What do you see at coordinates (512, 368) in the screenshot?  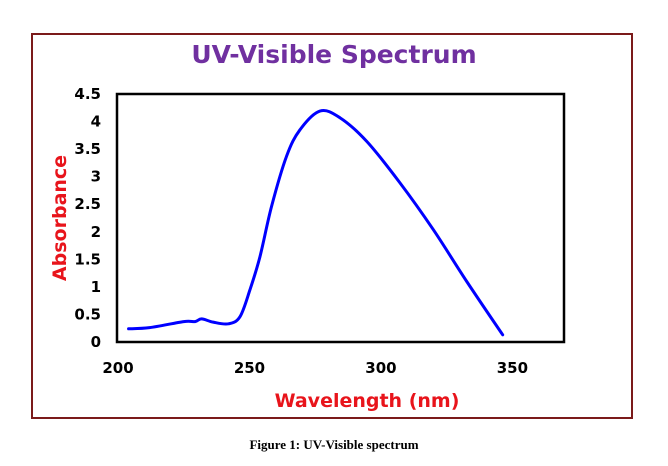 I see `x-tick-label: 350` at bounding box center [512, 368].